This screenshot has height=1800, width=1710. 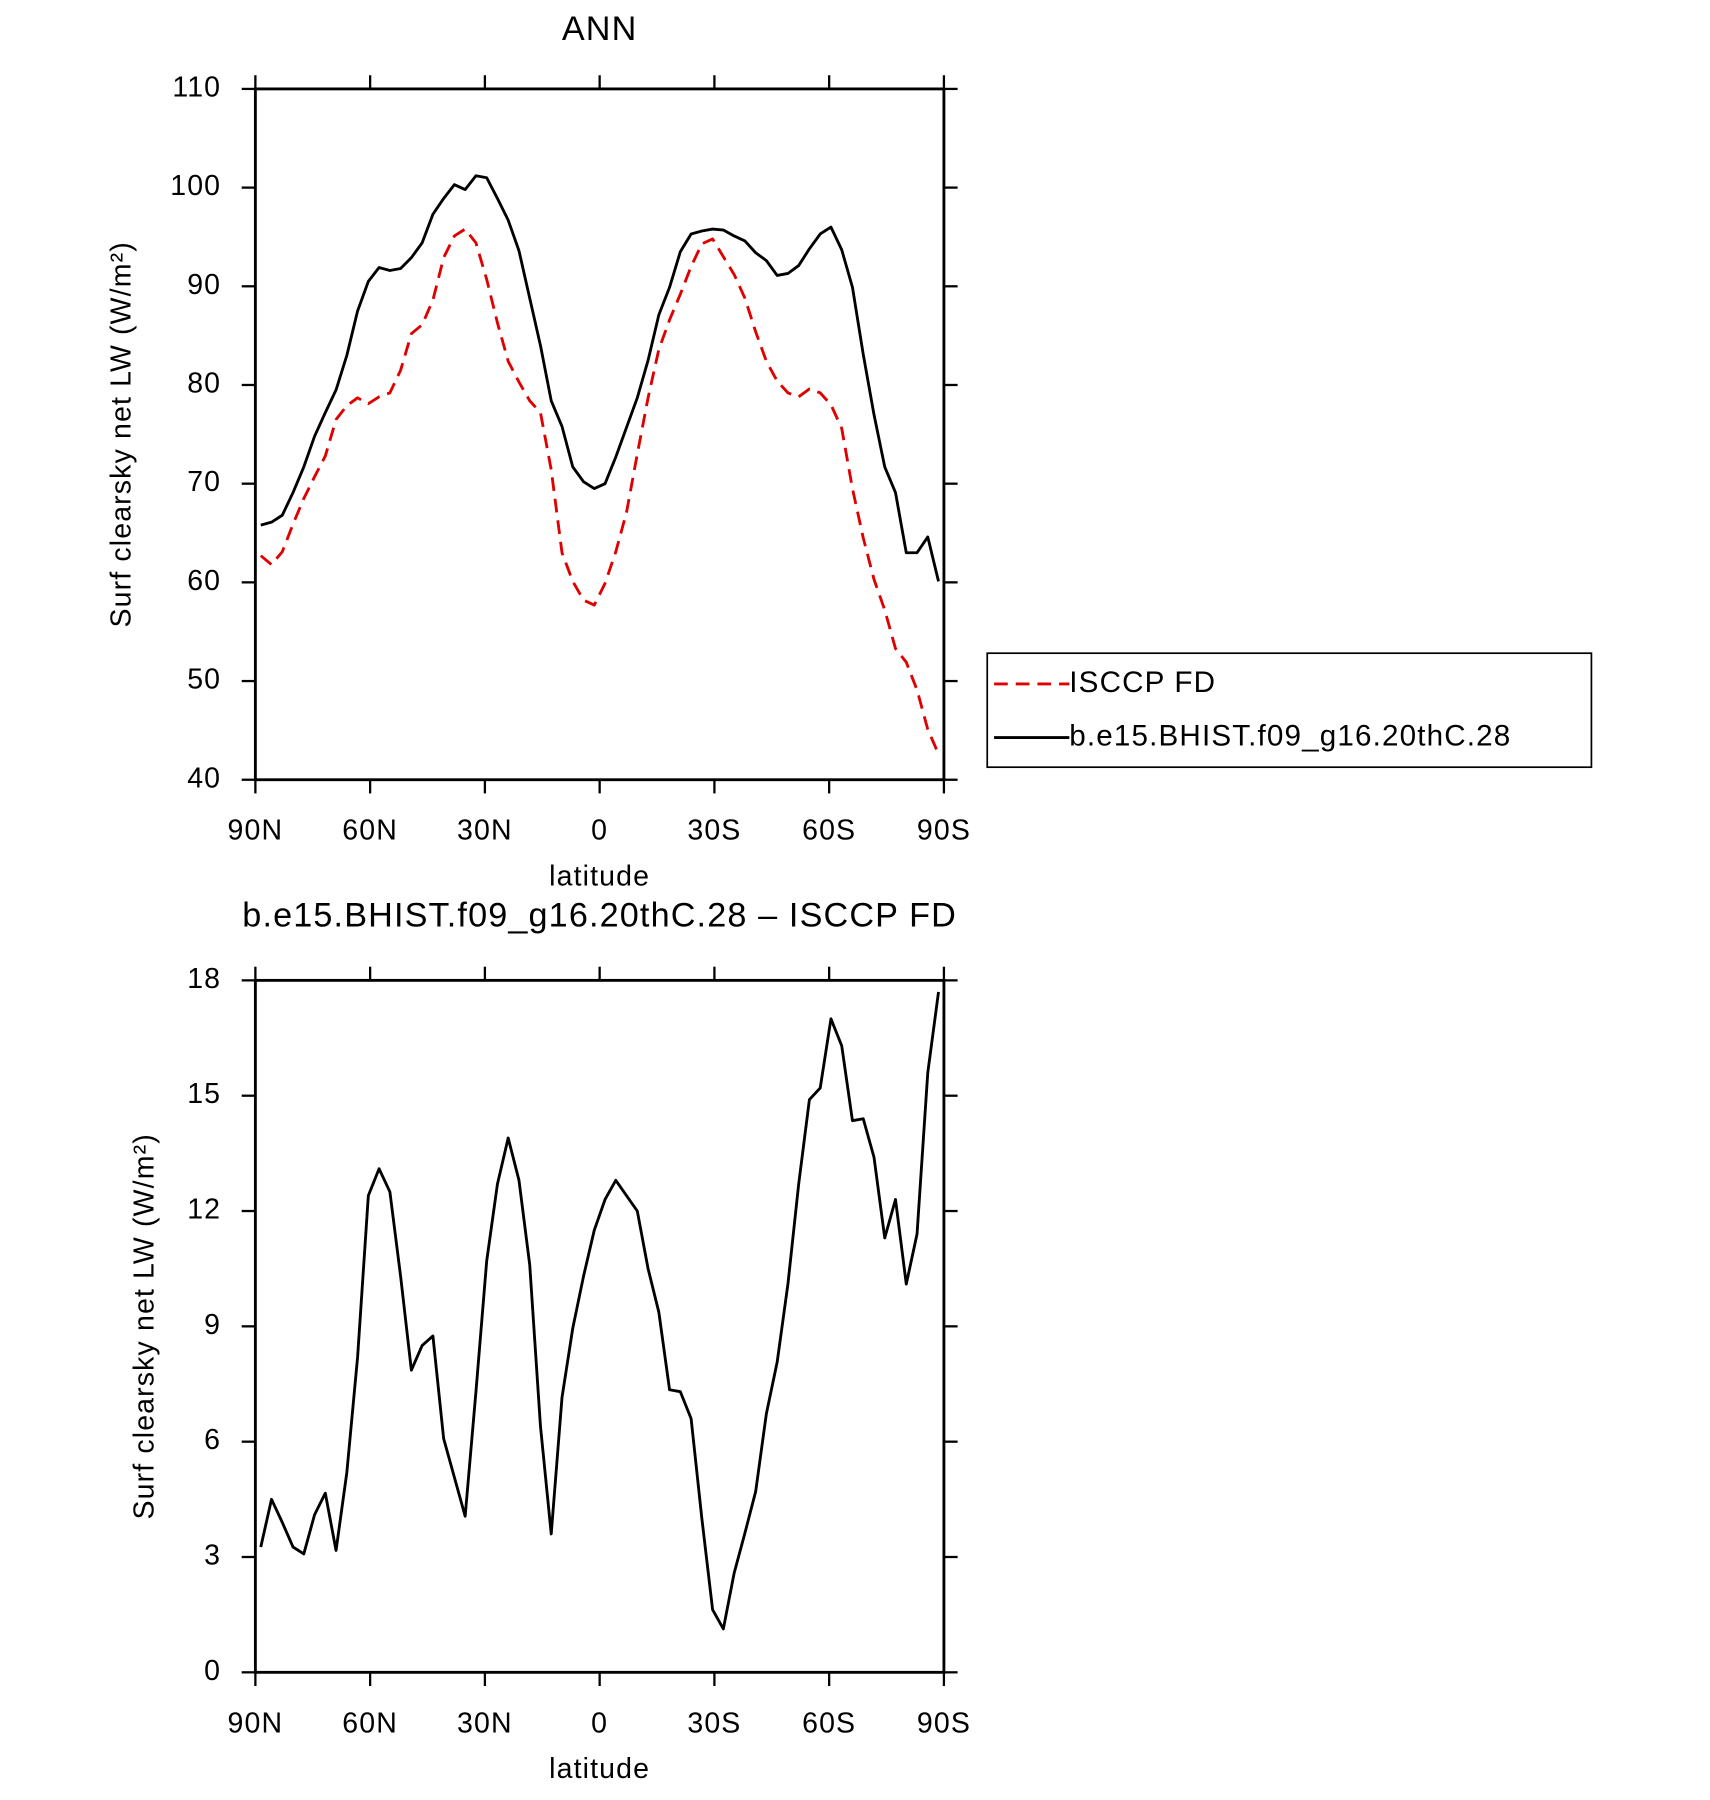 I want to click on y-tick-label: 0, so click(x=212, y=1671).